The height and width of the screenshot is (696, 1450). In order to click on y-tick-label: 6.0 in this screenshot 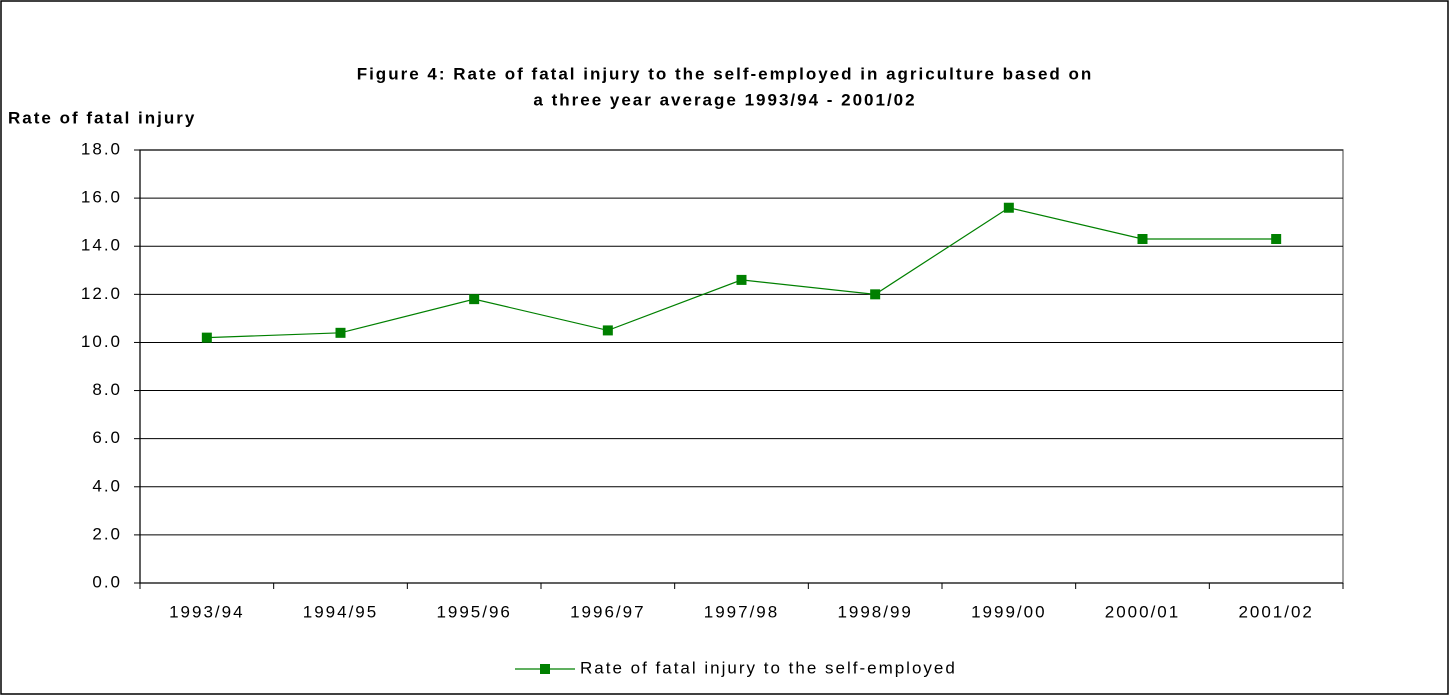, I will do `click(107, 437)`.